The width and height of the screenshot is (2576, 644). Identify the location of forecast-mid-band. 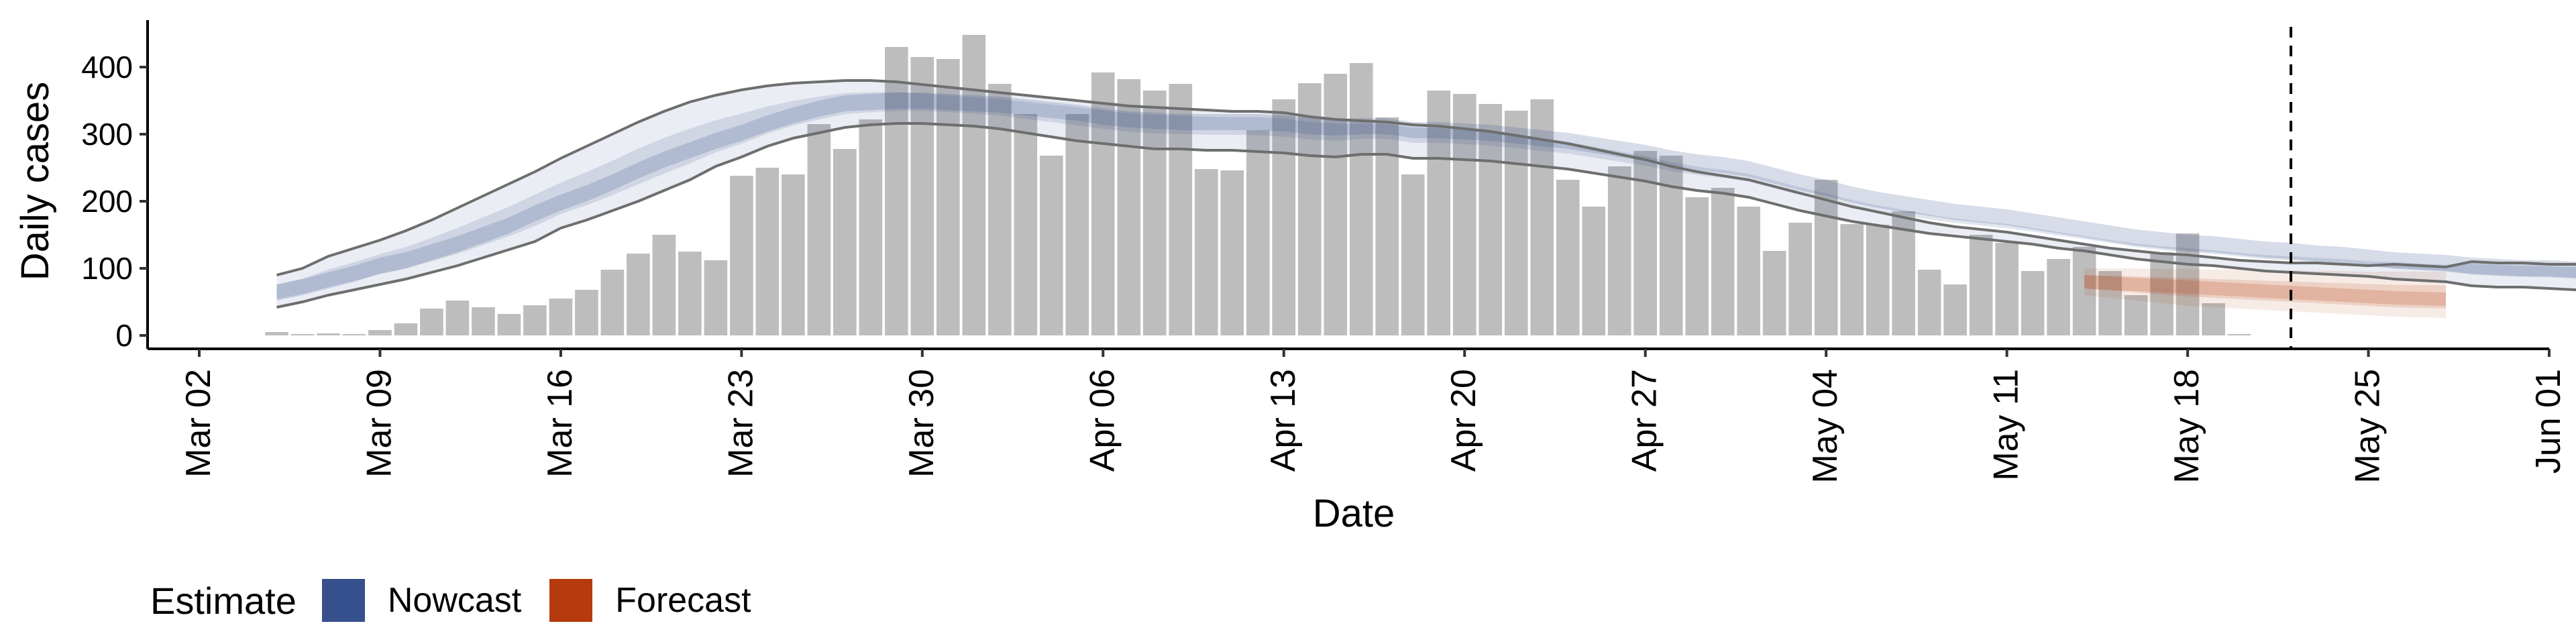
(2265, 292).